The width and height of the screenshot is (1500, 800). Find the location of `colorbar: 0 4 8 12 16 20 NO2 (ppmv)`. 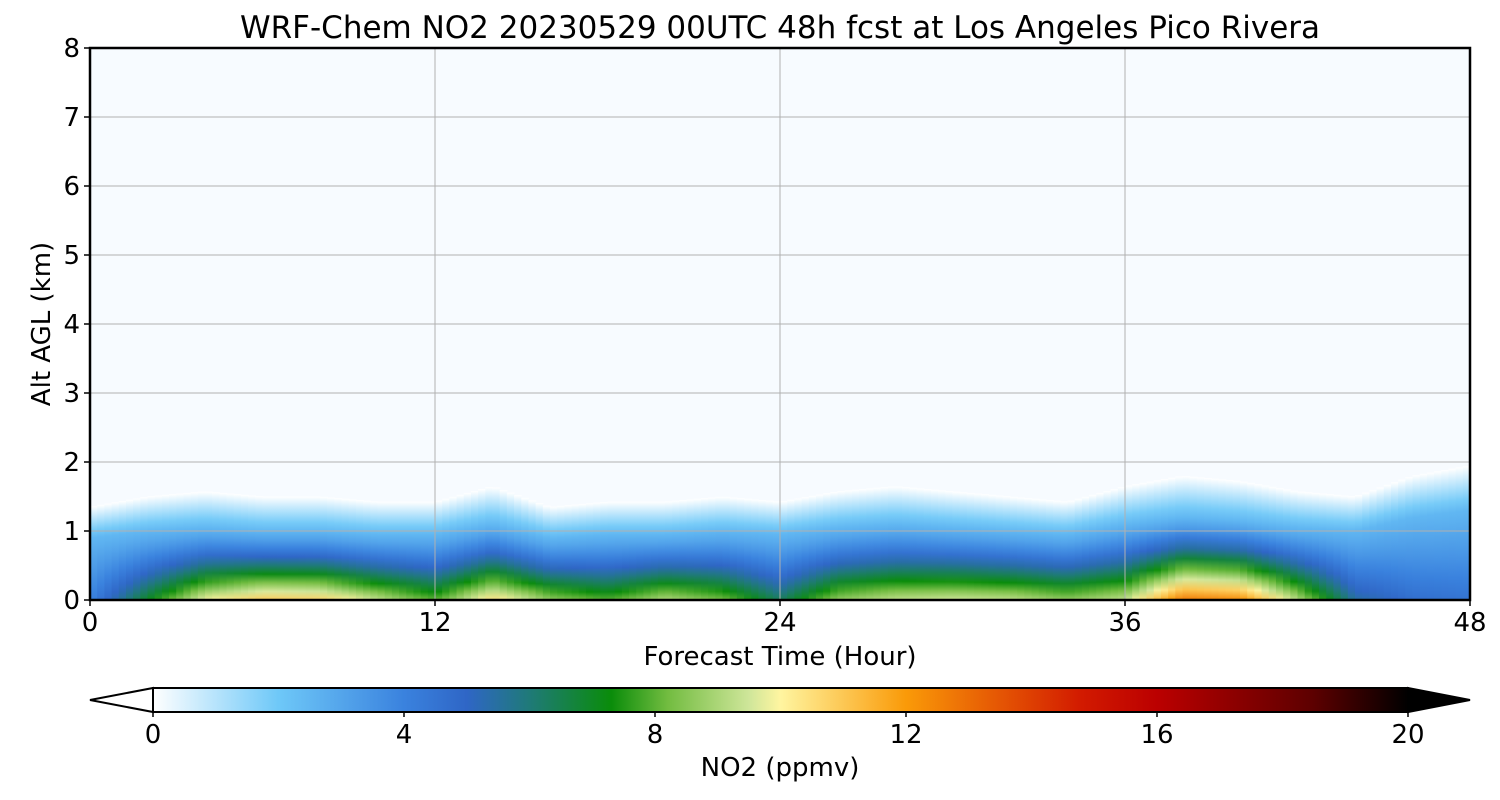

colorbar: 0 4 8 12 16 20 NO2 (ppmv) is located at coordinates (780, 734).